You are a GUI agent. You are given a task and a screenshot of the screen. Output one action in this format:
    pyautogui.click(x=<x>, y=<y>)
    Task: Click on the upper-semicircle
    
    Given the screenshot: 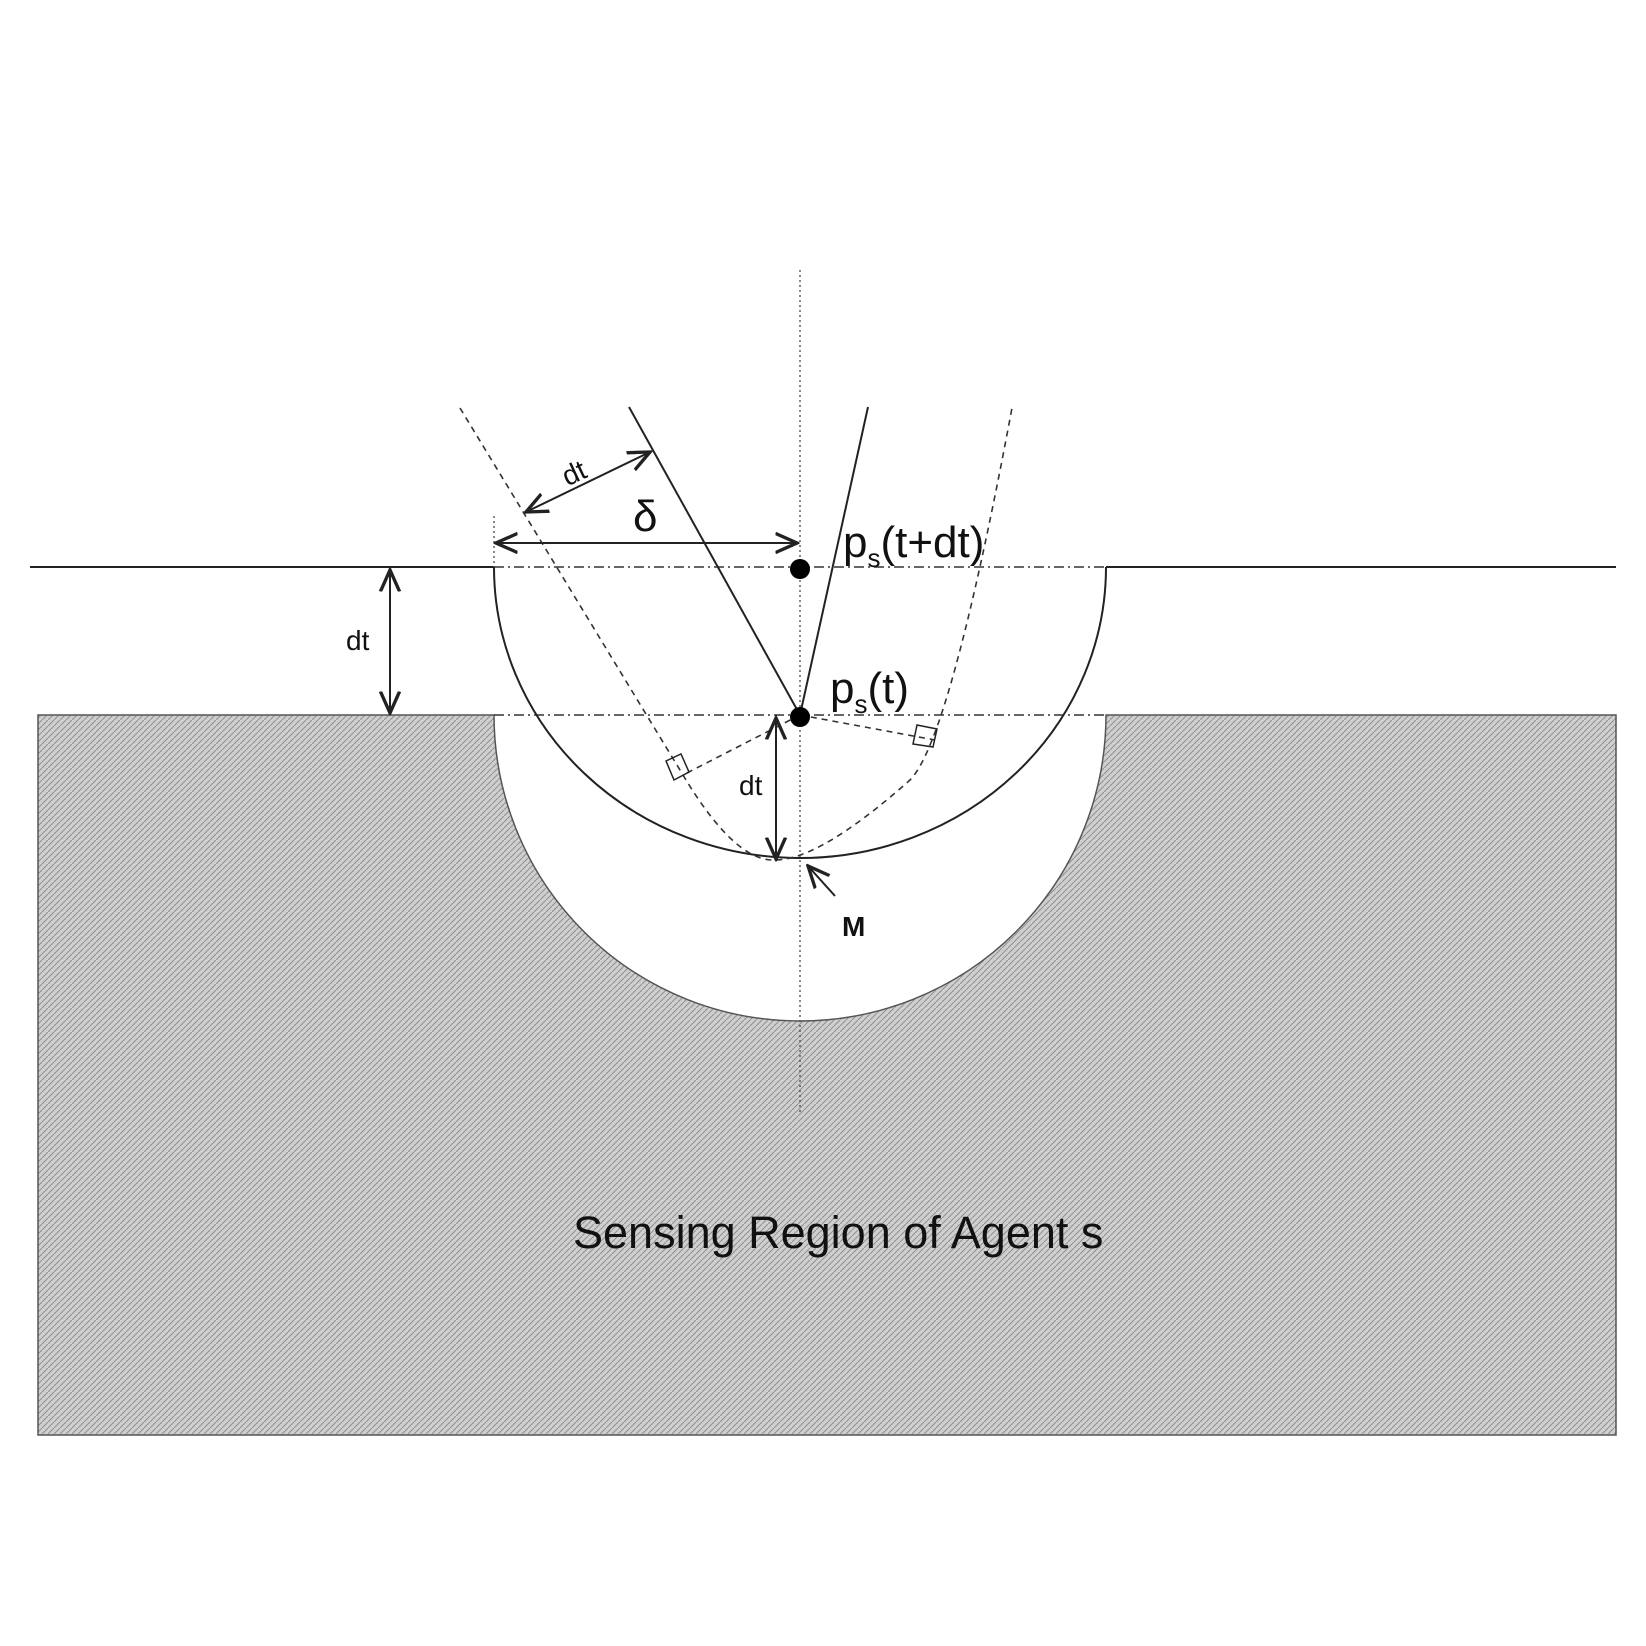 What is the action you would take?
    pyautogui.click(x=800, y=712)
    